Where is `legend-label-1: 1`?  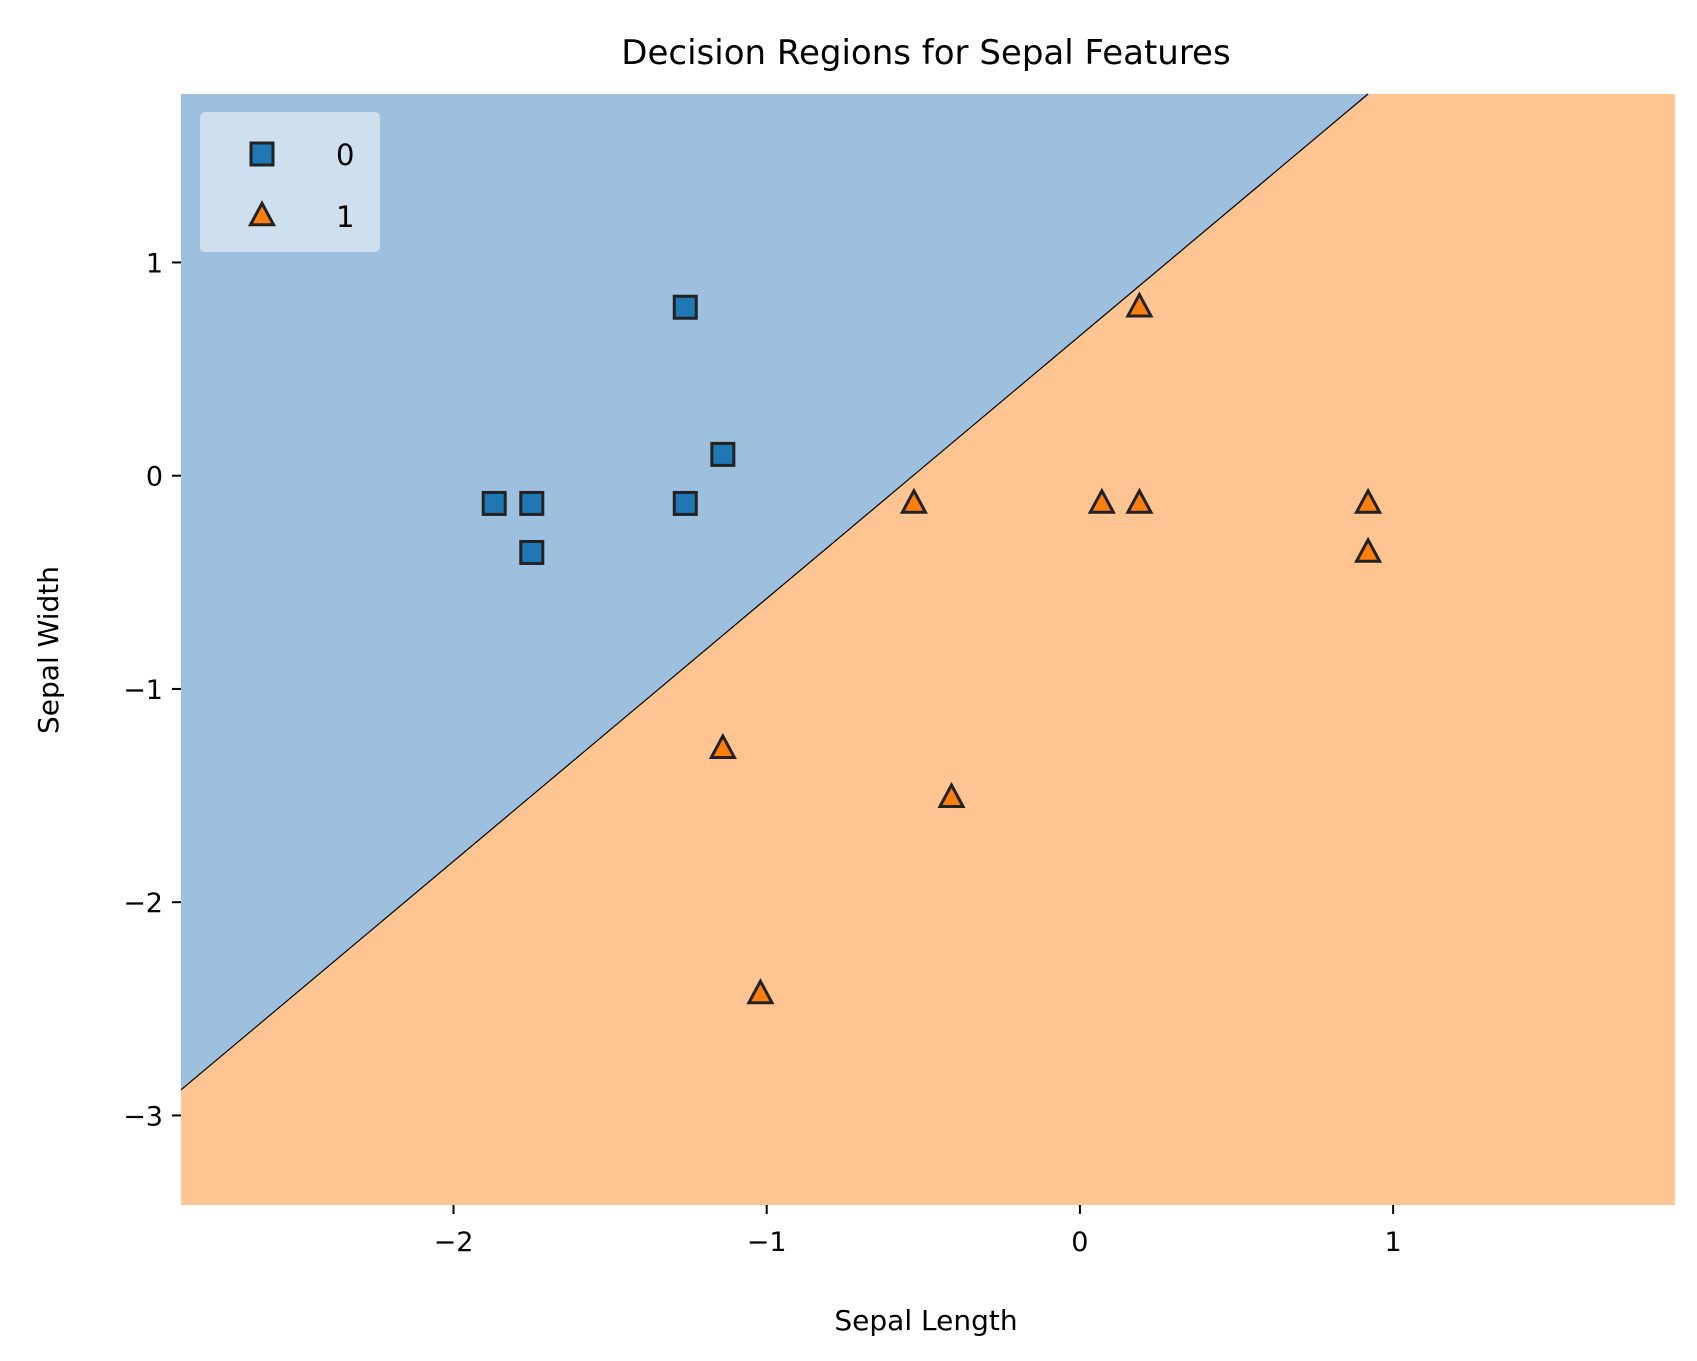
legend-label-1: 1 is located at coordinates (345, 217).